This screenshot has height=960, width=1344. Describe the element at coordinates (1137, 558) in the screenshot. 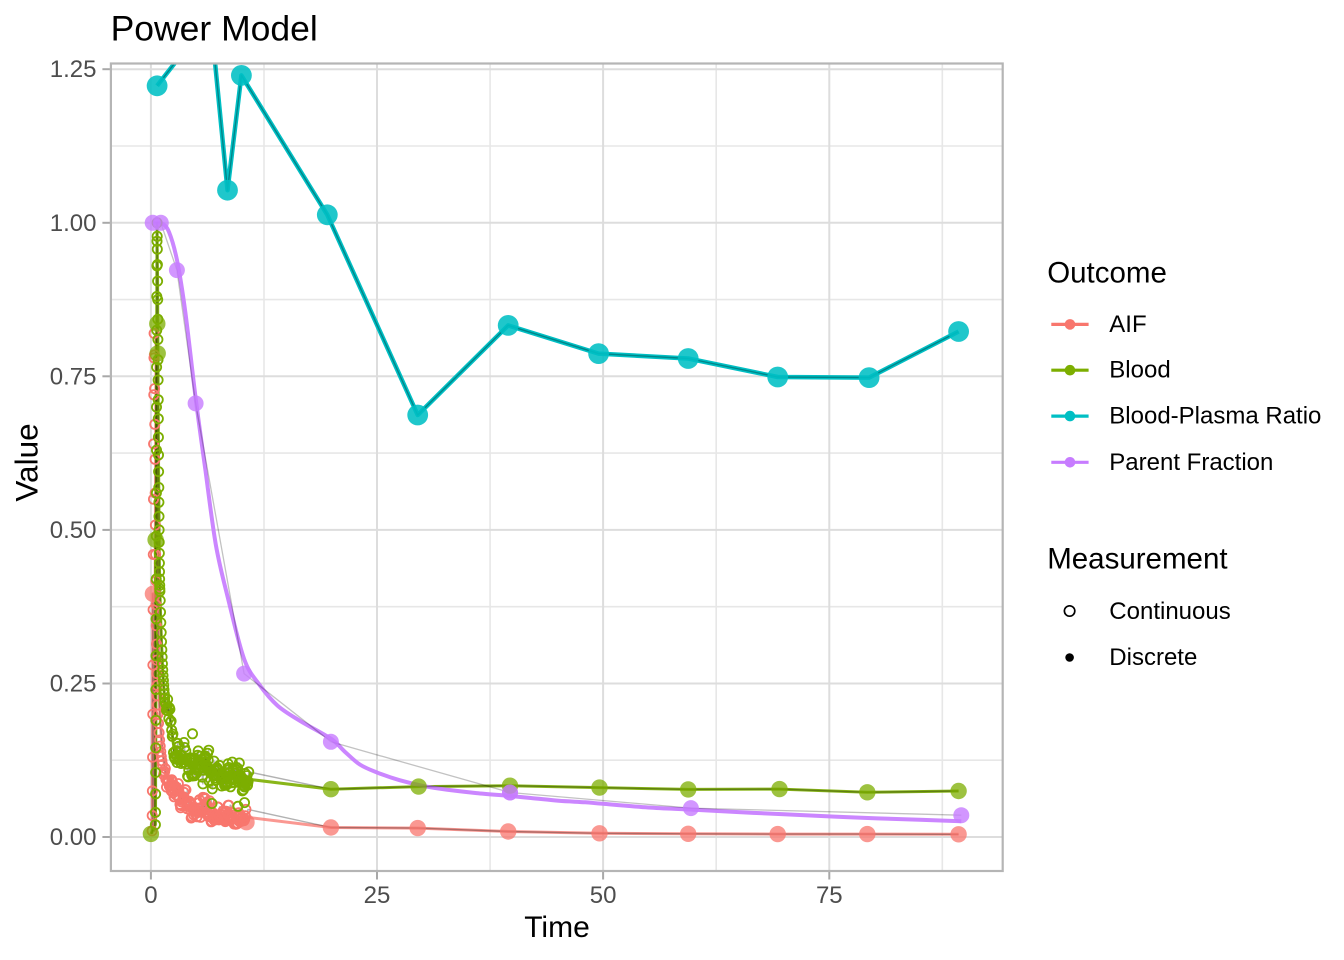

I see `svg-text: Measurement` at that location.